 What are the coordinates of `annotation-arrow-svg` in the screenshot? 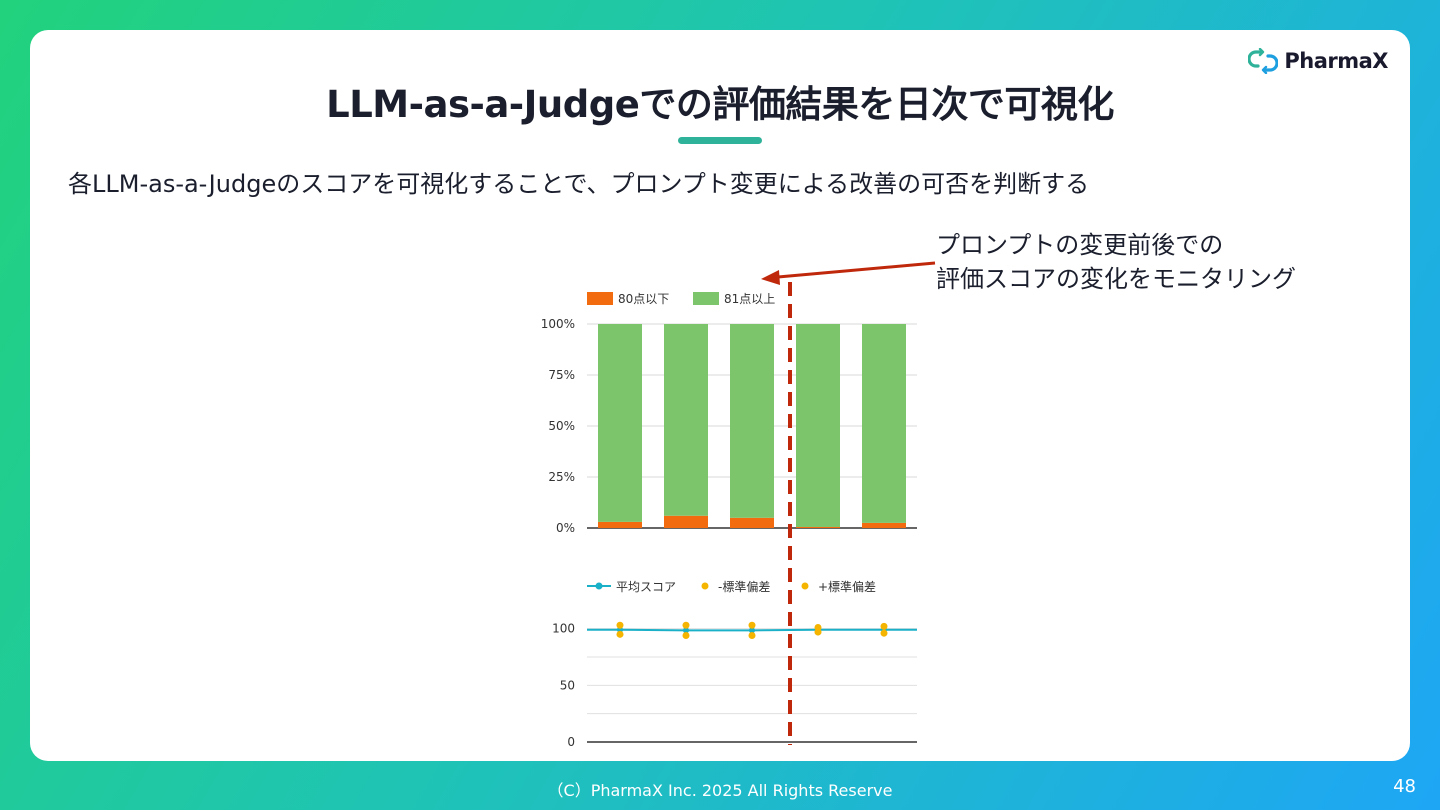 It's located at (848, 273).